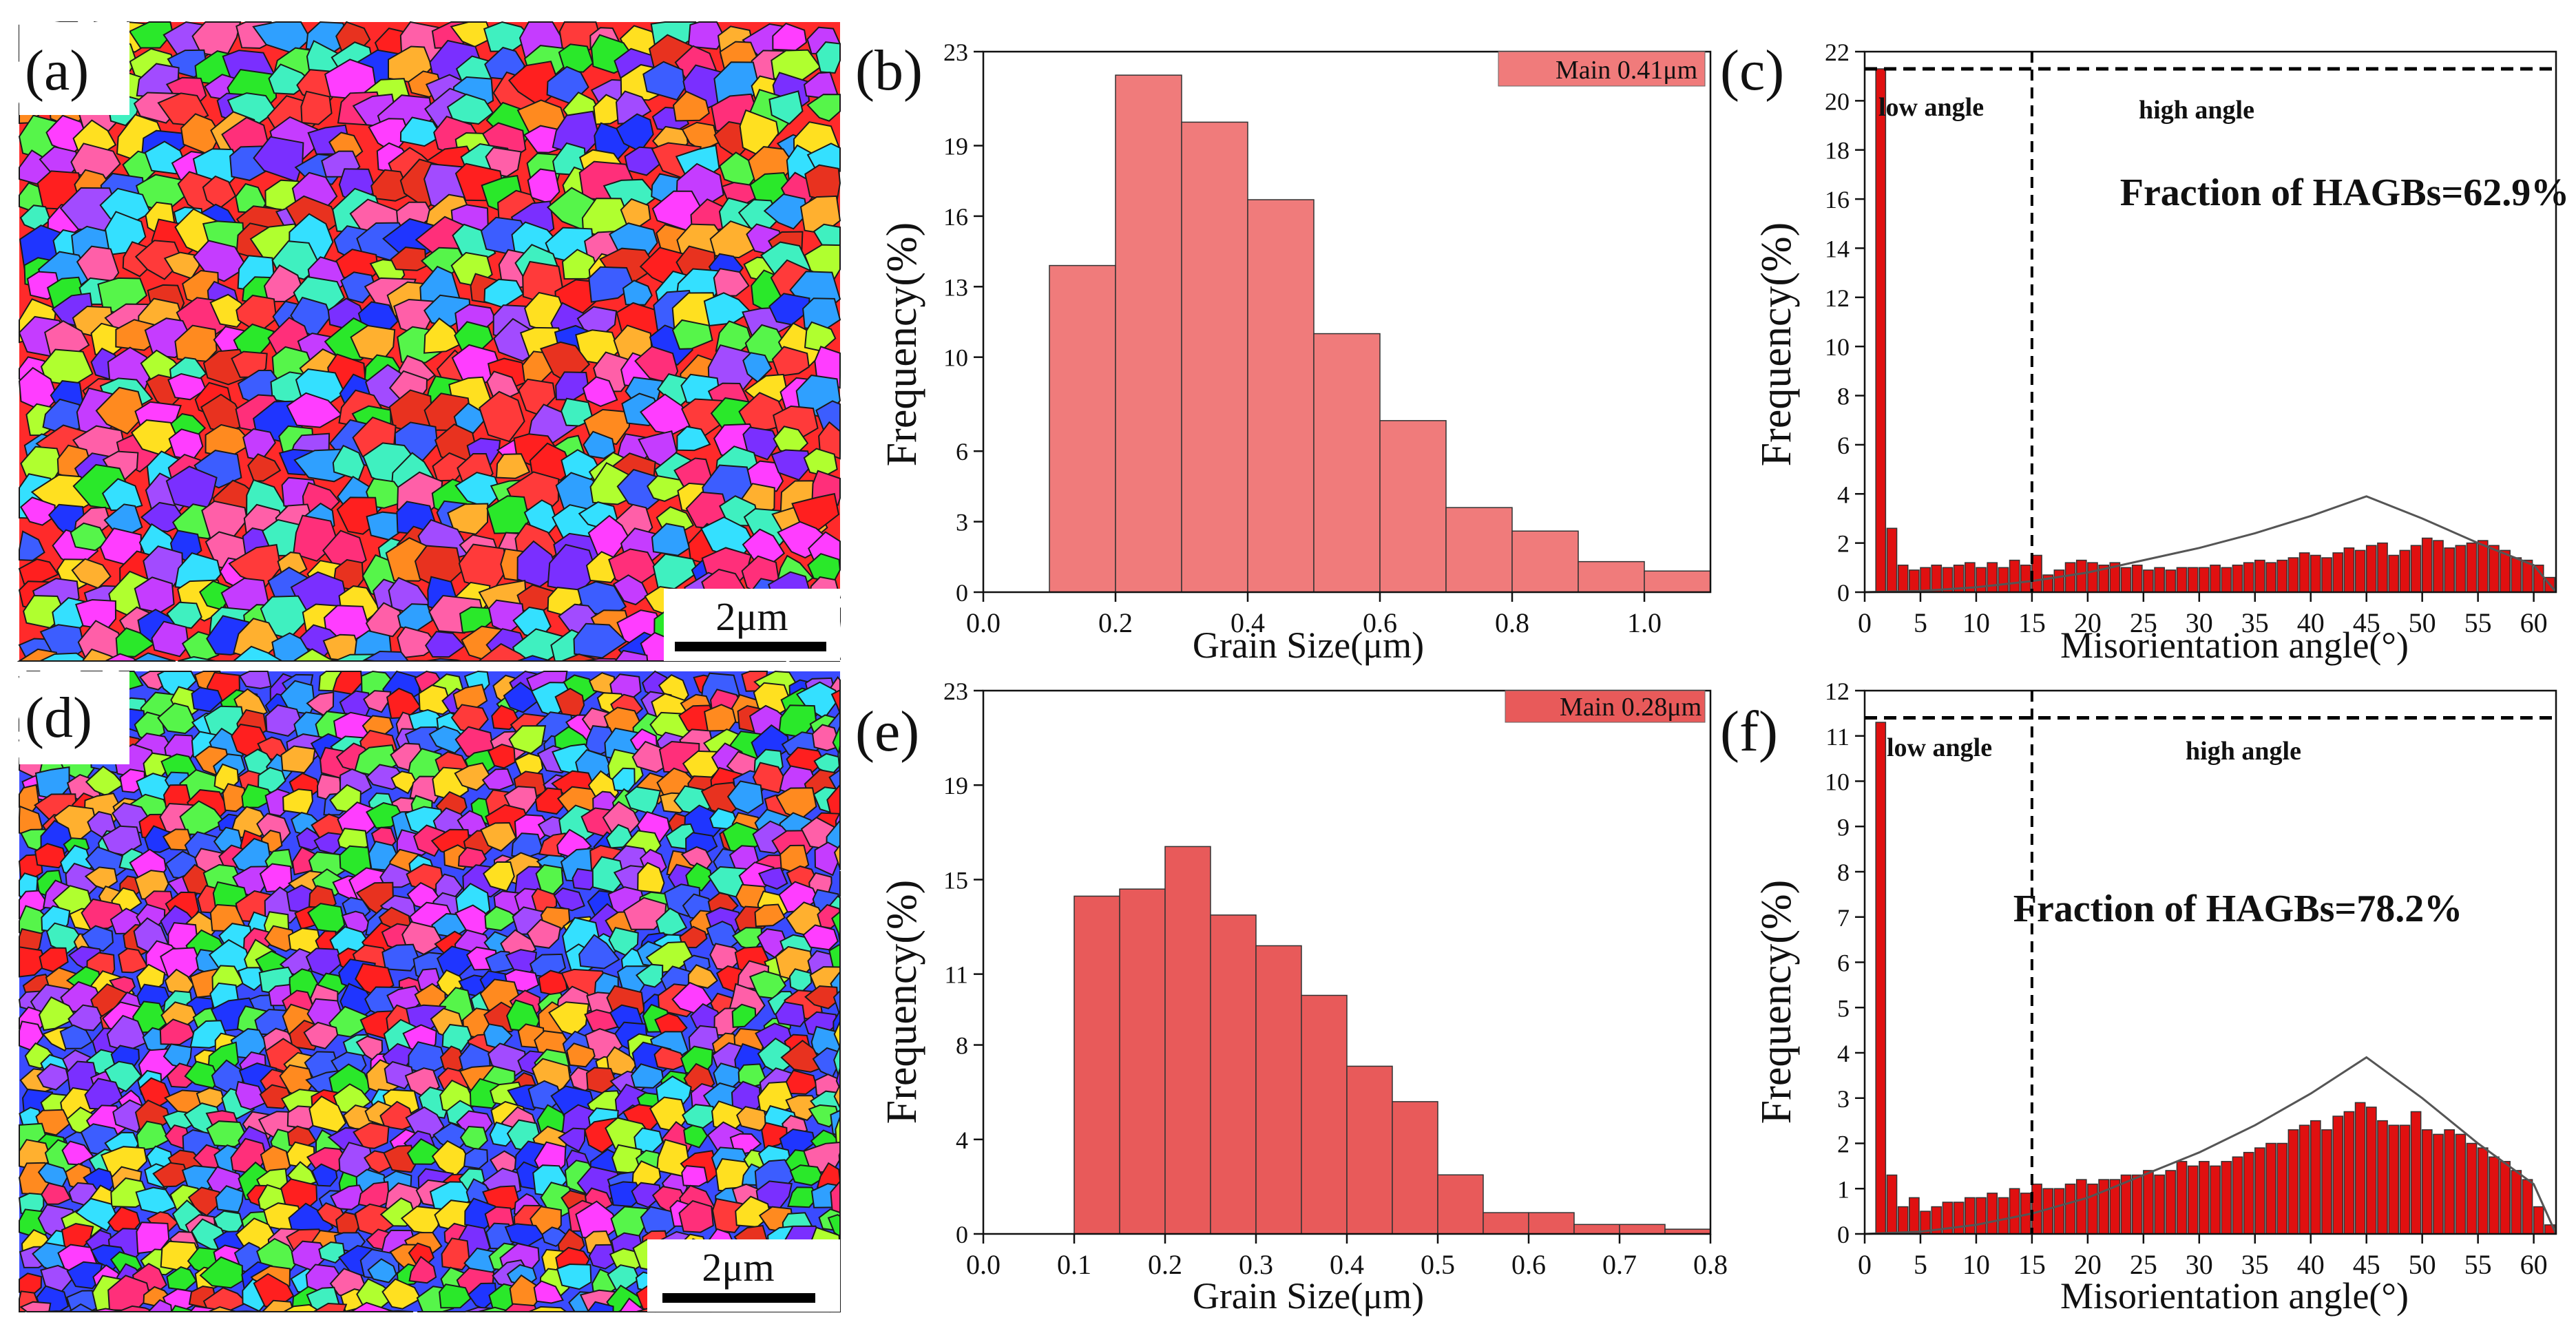  What do you see at coordinates (1837, 52) in the screenshot?
I see `chart-c-ytick-label: 22` at bounding box center [1837, 52].